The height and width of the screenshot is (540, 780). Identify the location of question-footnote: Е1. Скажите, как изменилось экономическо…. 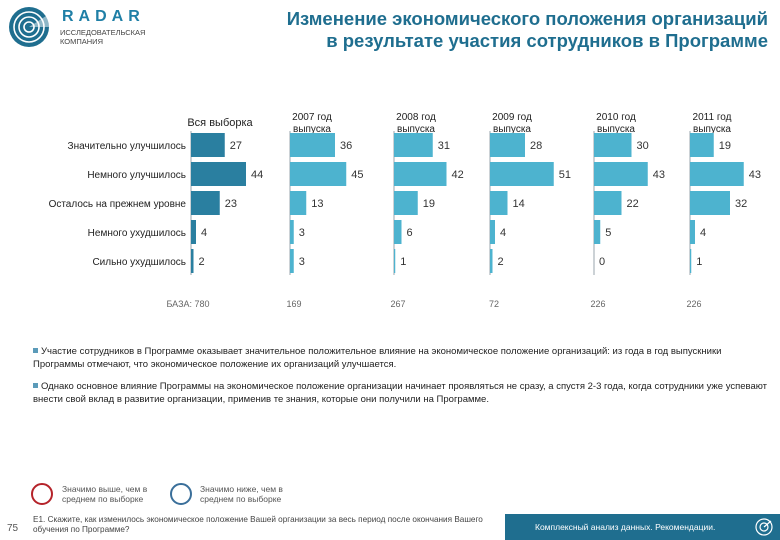
(258, 524).